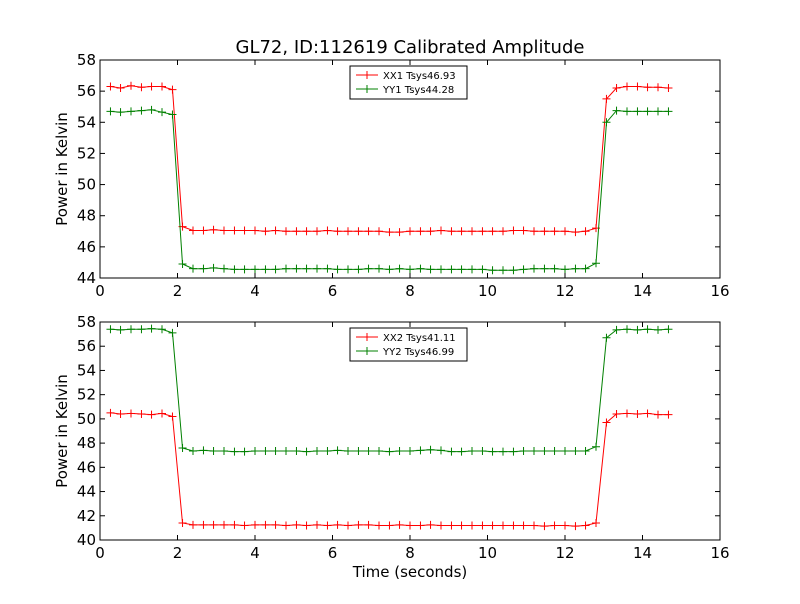 This screenshot has width=800, height=604. What do you see at coordinates (419, 338) in the screenshot?
I see `legend-label: XX2 Tsys41.11` at bounding box center [419, 338].